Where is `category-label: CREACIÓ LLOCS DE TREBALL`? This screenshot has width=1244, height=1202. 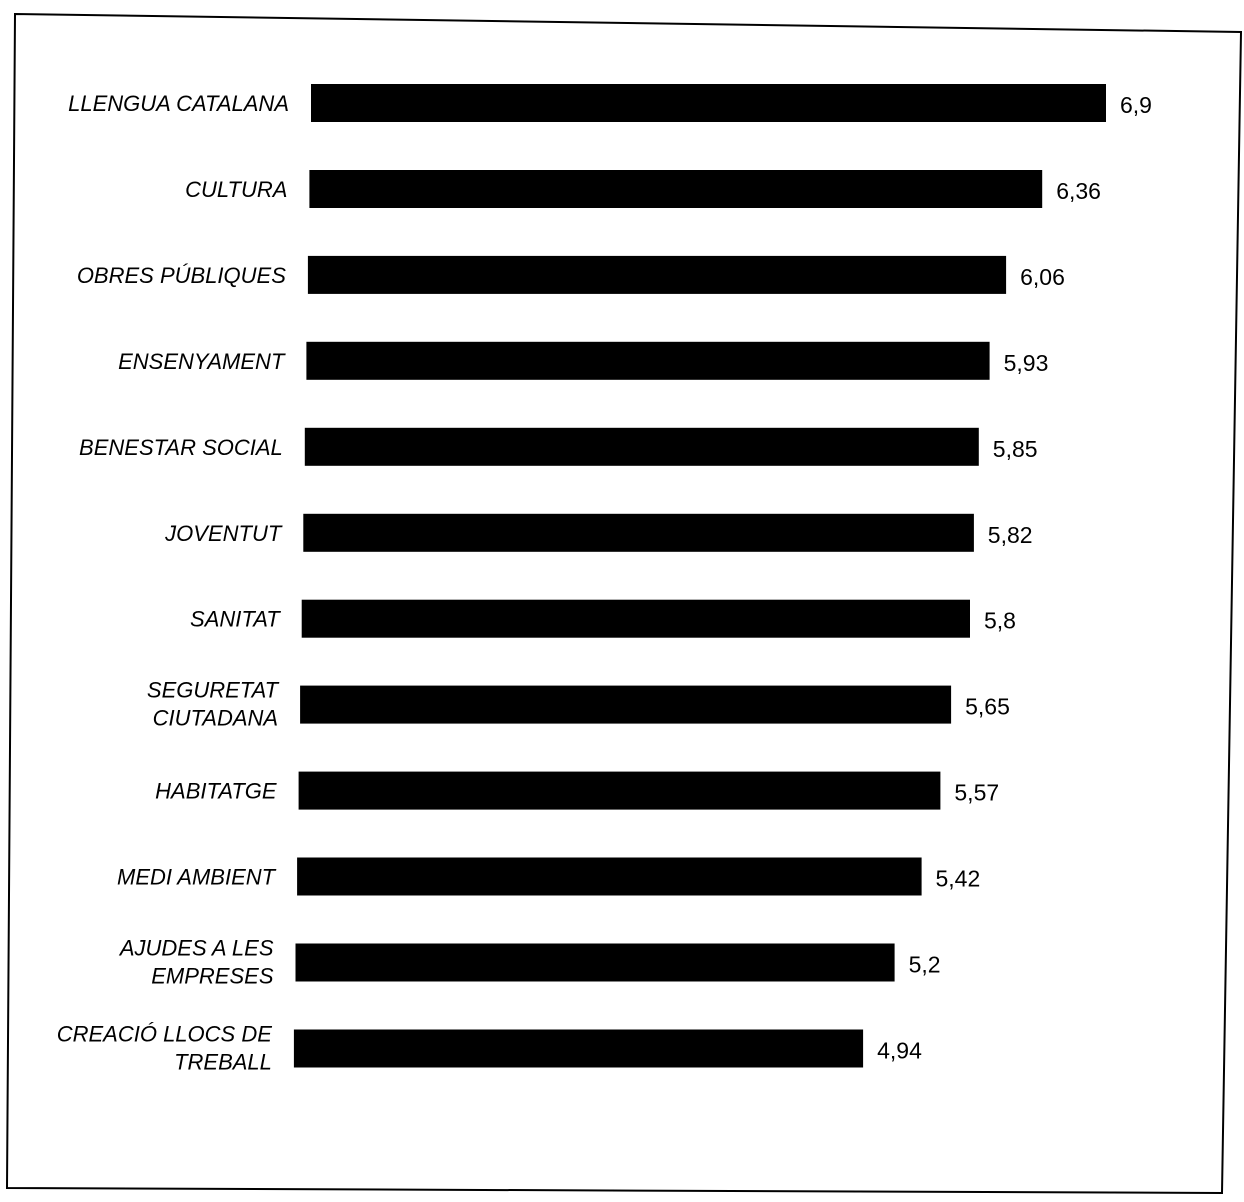
category-label: CREACIÓ LLOCS DE TREBALL is located at coordinates (164, 1048).